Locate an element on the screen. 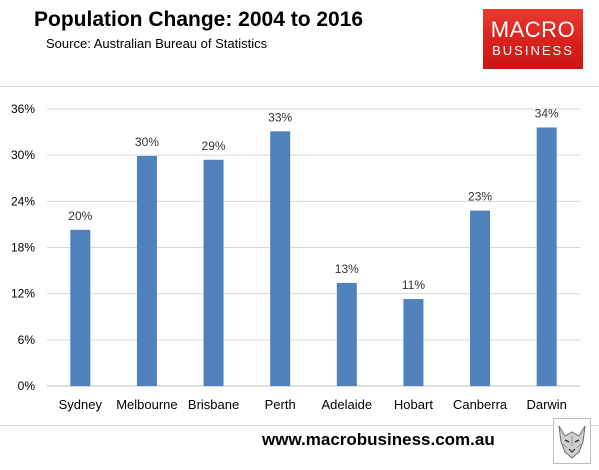 This screenshot has height=470, width=599. data-label: 13% is located at coordinates (347, 269).